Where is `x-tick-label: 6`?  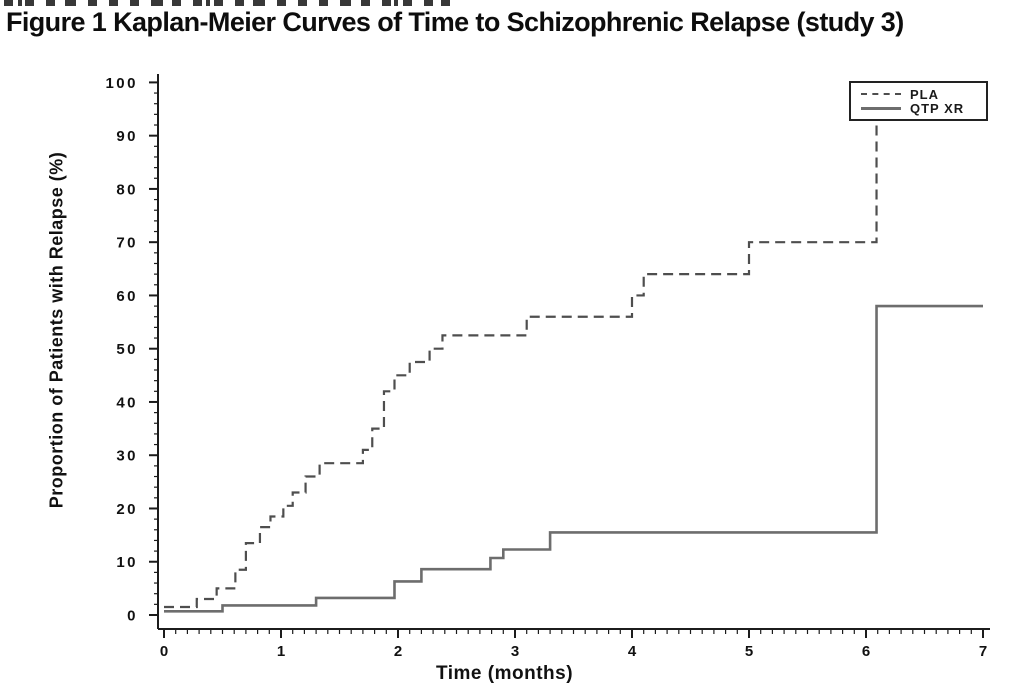 x-tick-label: 6 is located at coordinates (866, 651).